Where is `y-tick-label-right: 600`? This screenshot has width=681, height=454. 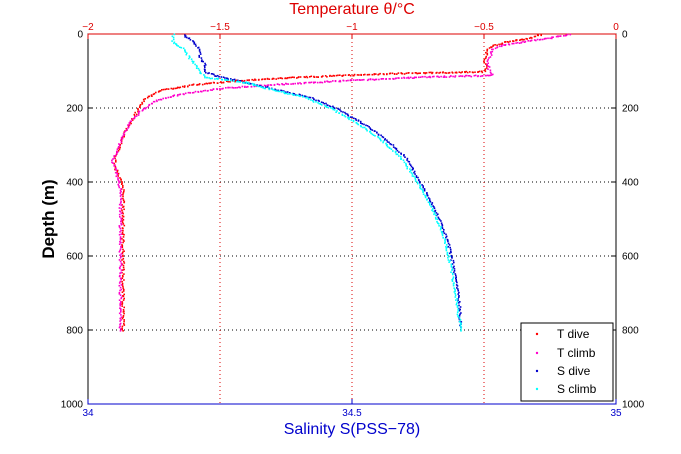
y-tick-label-right: 600 is located at coordinates (630, 257).